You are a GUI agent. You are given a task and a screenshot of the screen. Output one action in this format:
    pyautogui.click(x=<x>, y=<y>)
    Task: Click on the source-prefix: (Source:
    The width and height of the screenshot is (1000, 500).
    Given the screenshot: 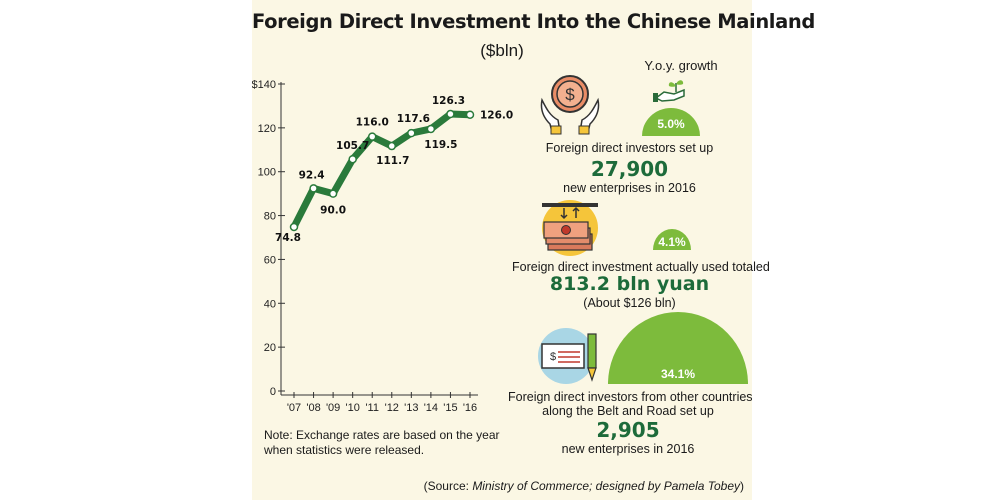 What is the action you would take?
    pyautogui.click(x=448, y=486)
    